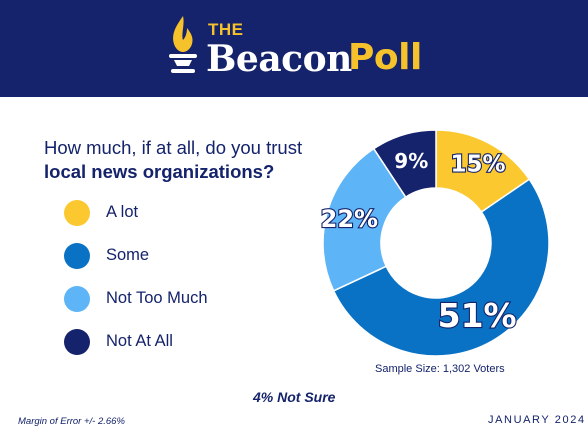  Describe the element at coordinates (71, 421) in the screenshot. I see `margin-of-error: Margin of Error +/- 2.66%` at that location.